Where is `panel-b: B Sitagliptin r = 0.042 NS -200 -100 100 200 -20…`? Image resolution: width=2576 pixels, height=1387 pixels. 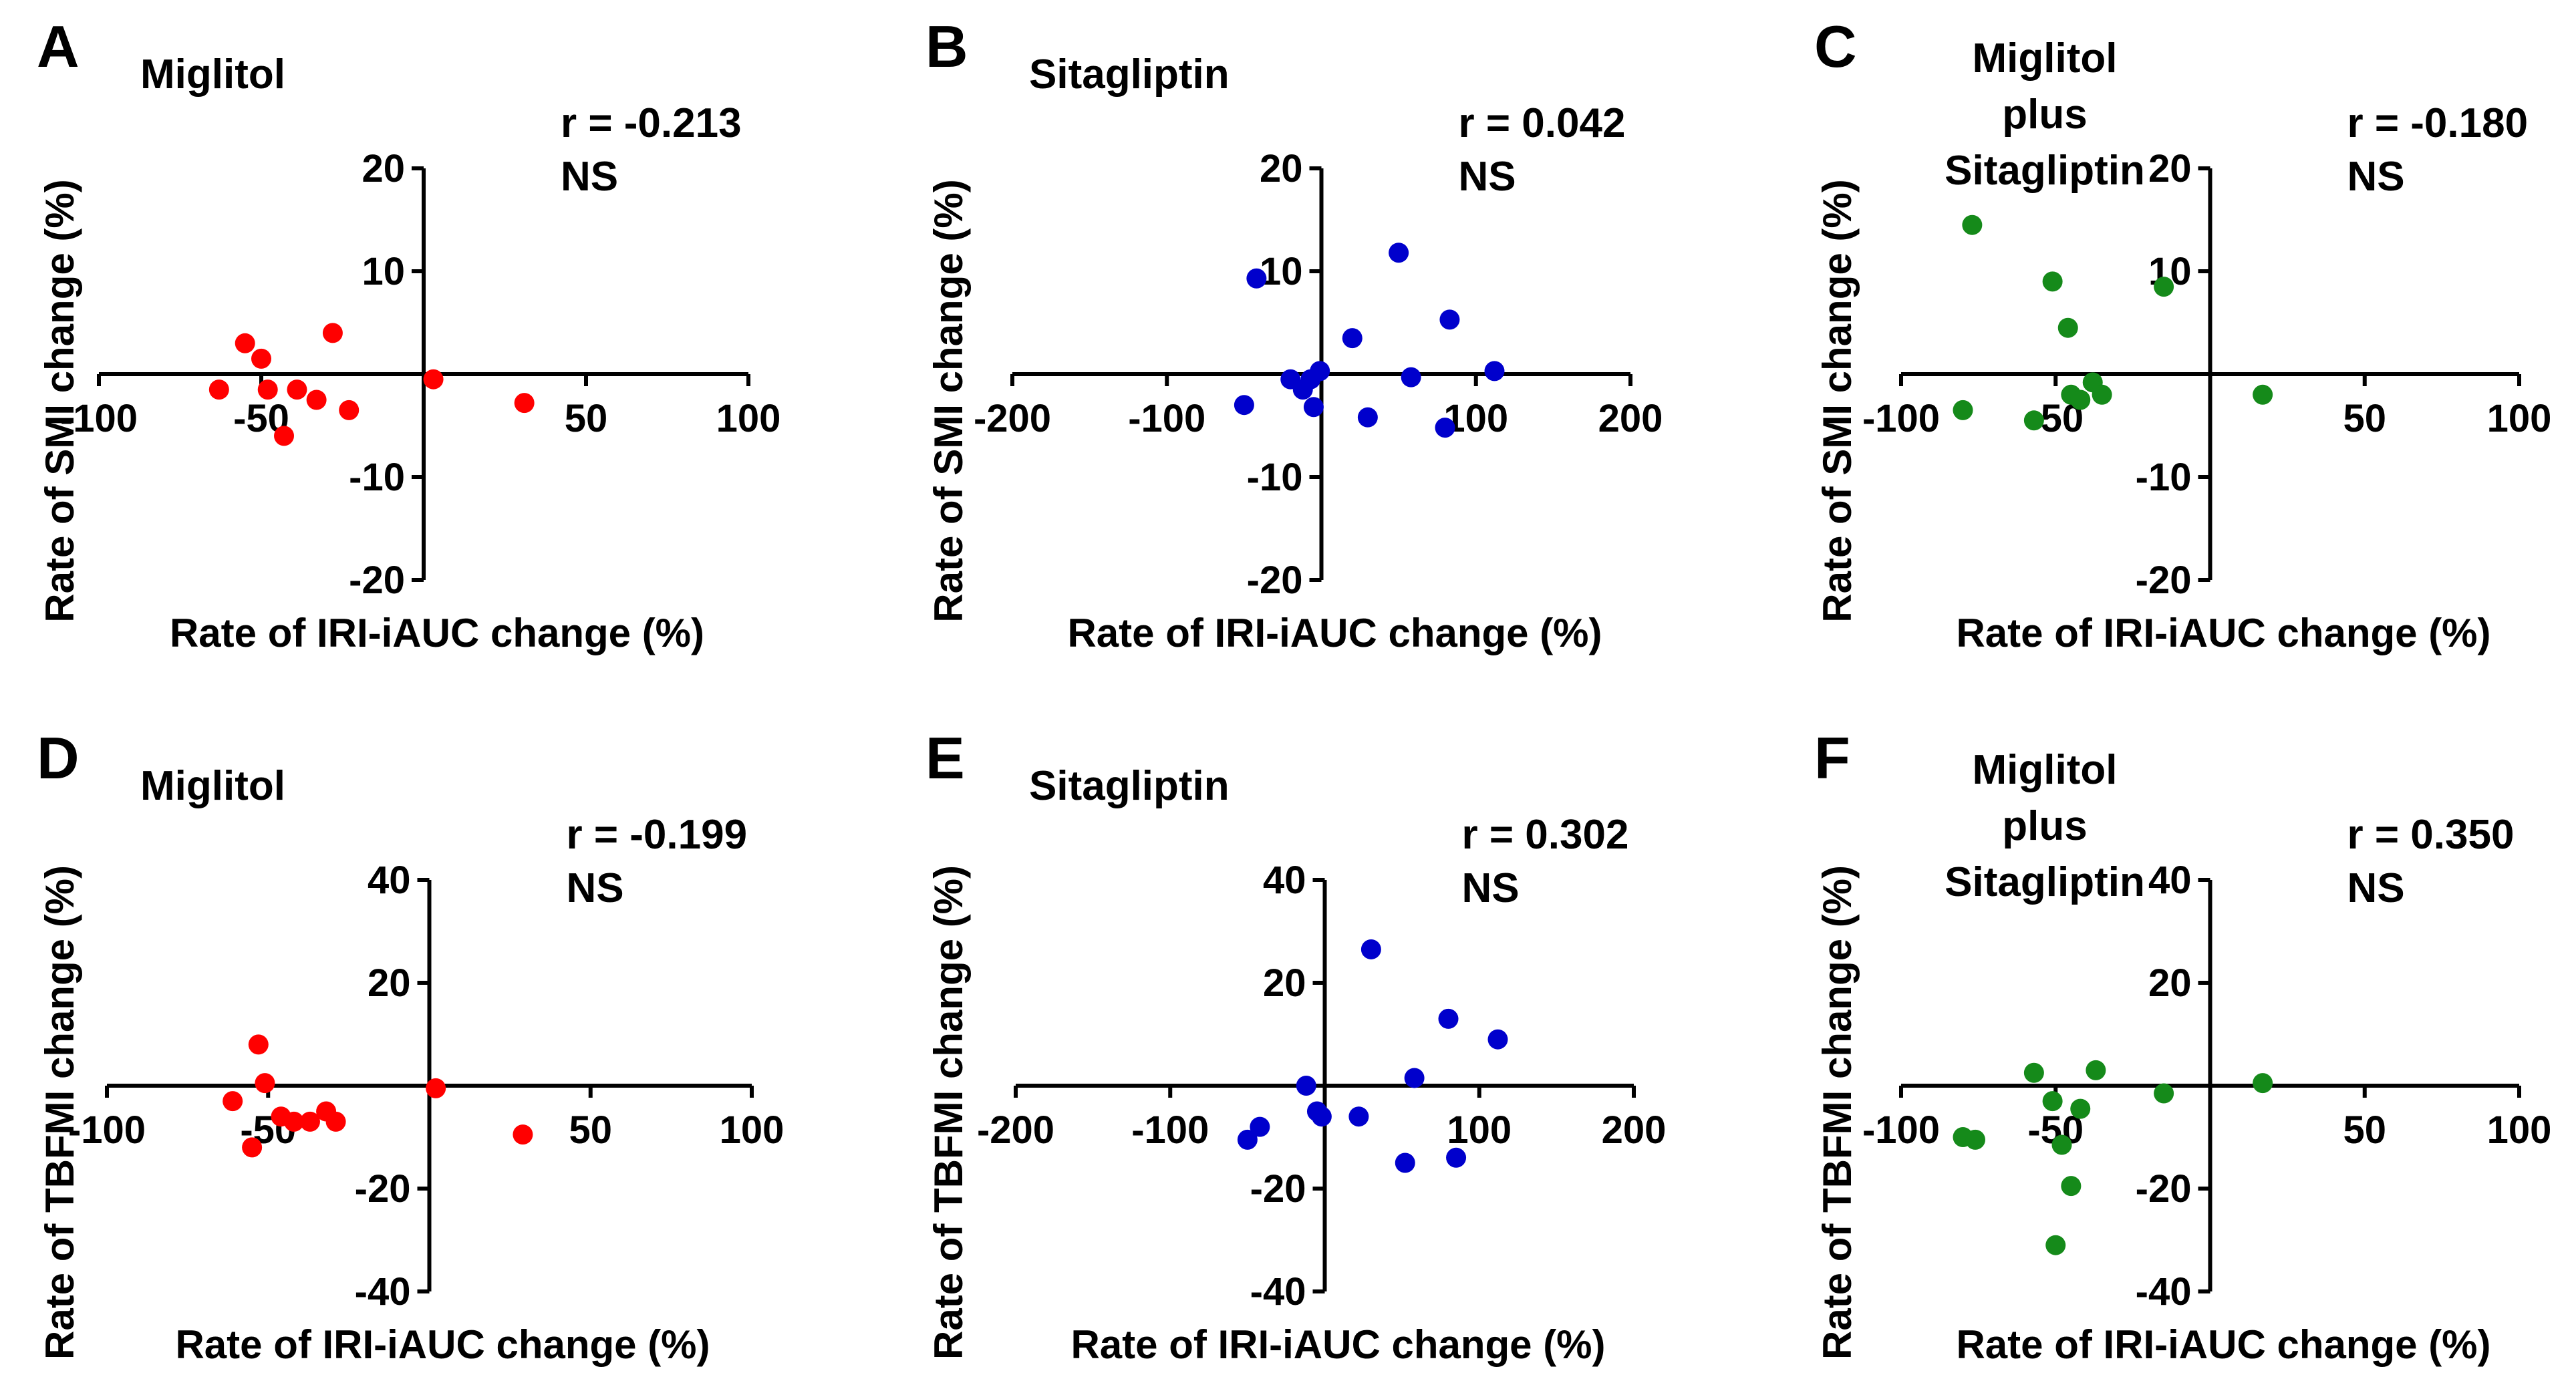 panel-b: B Sitagliptin r = 0.042 NS -200 -100 100 200 -20… is located at coordinates (1294, 334).